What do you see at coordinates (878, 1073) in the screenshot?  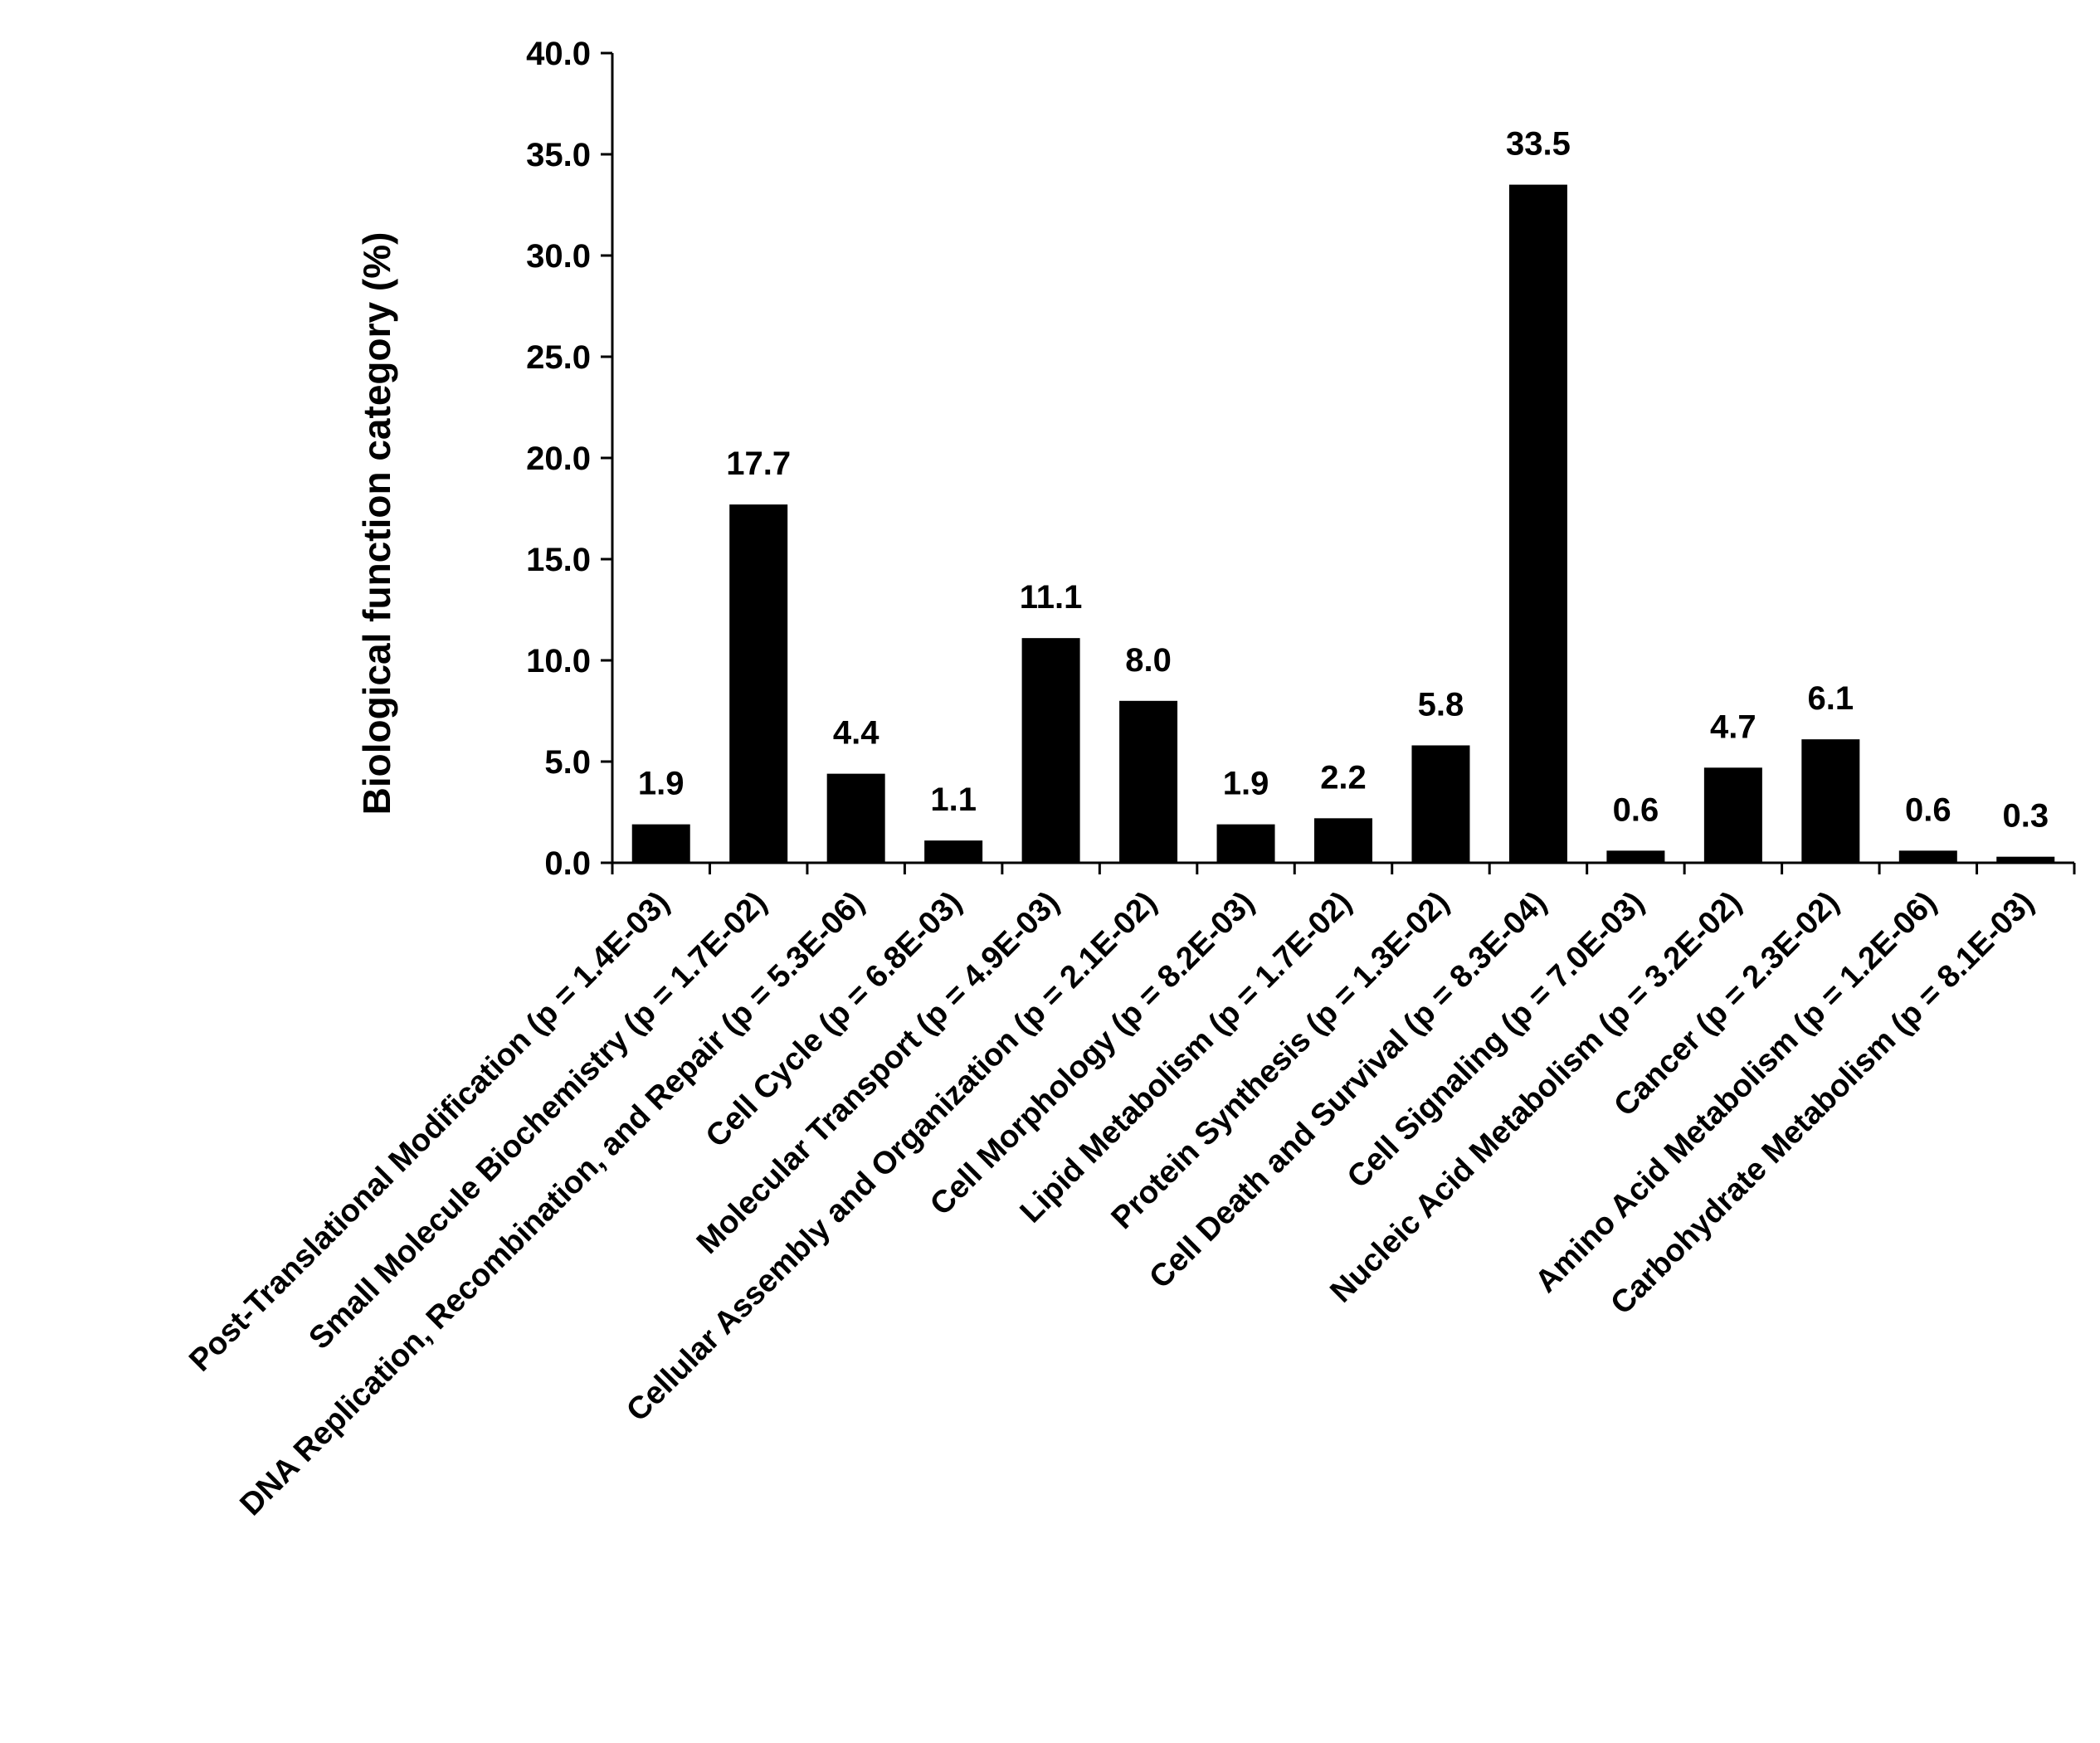 I see `x-category-label: Molecular Transport (p = 4.9E-03)` at bounding box center [878, 1073].